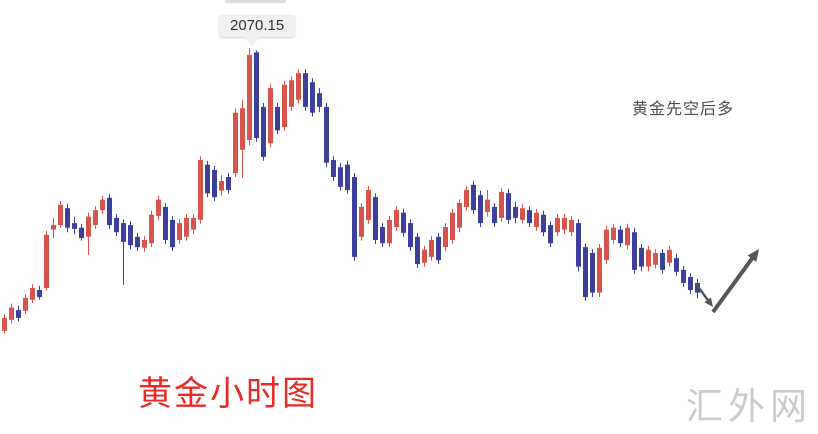 The height and width of the screenshot is (434, 818). What do you see at coordinates (257, 25) in the screenshot?
I see `price-tooltip-label: 2070.15` at bounding box center [257, 25].